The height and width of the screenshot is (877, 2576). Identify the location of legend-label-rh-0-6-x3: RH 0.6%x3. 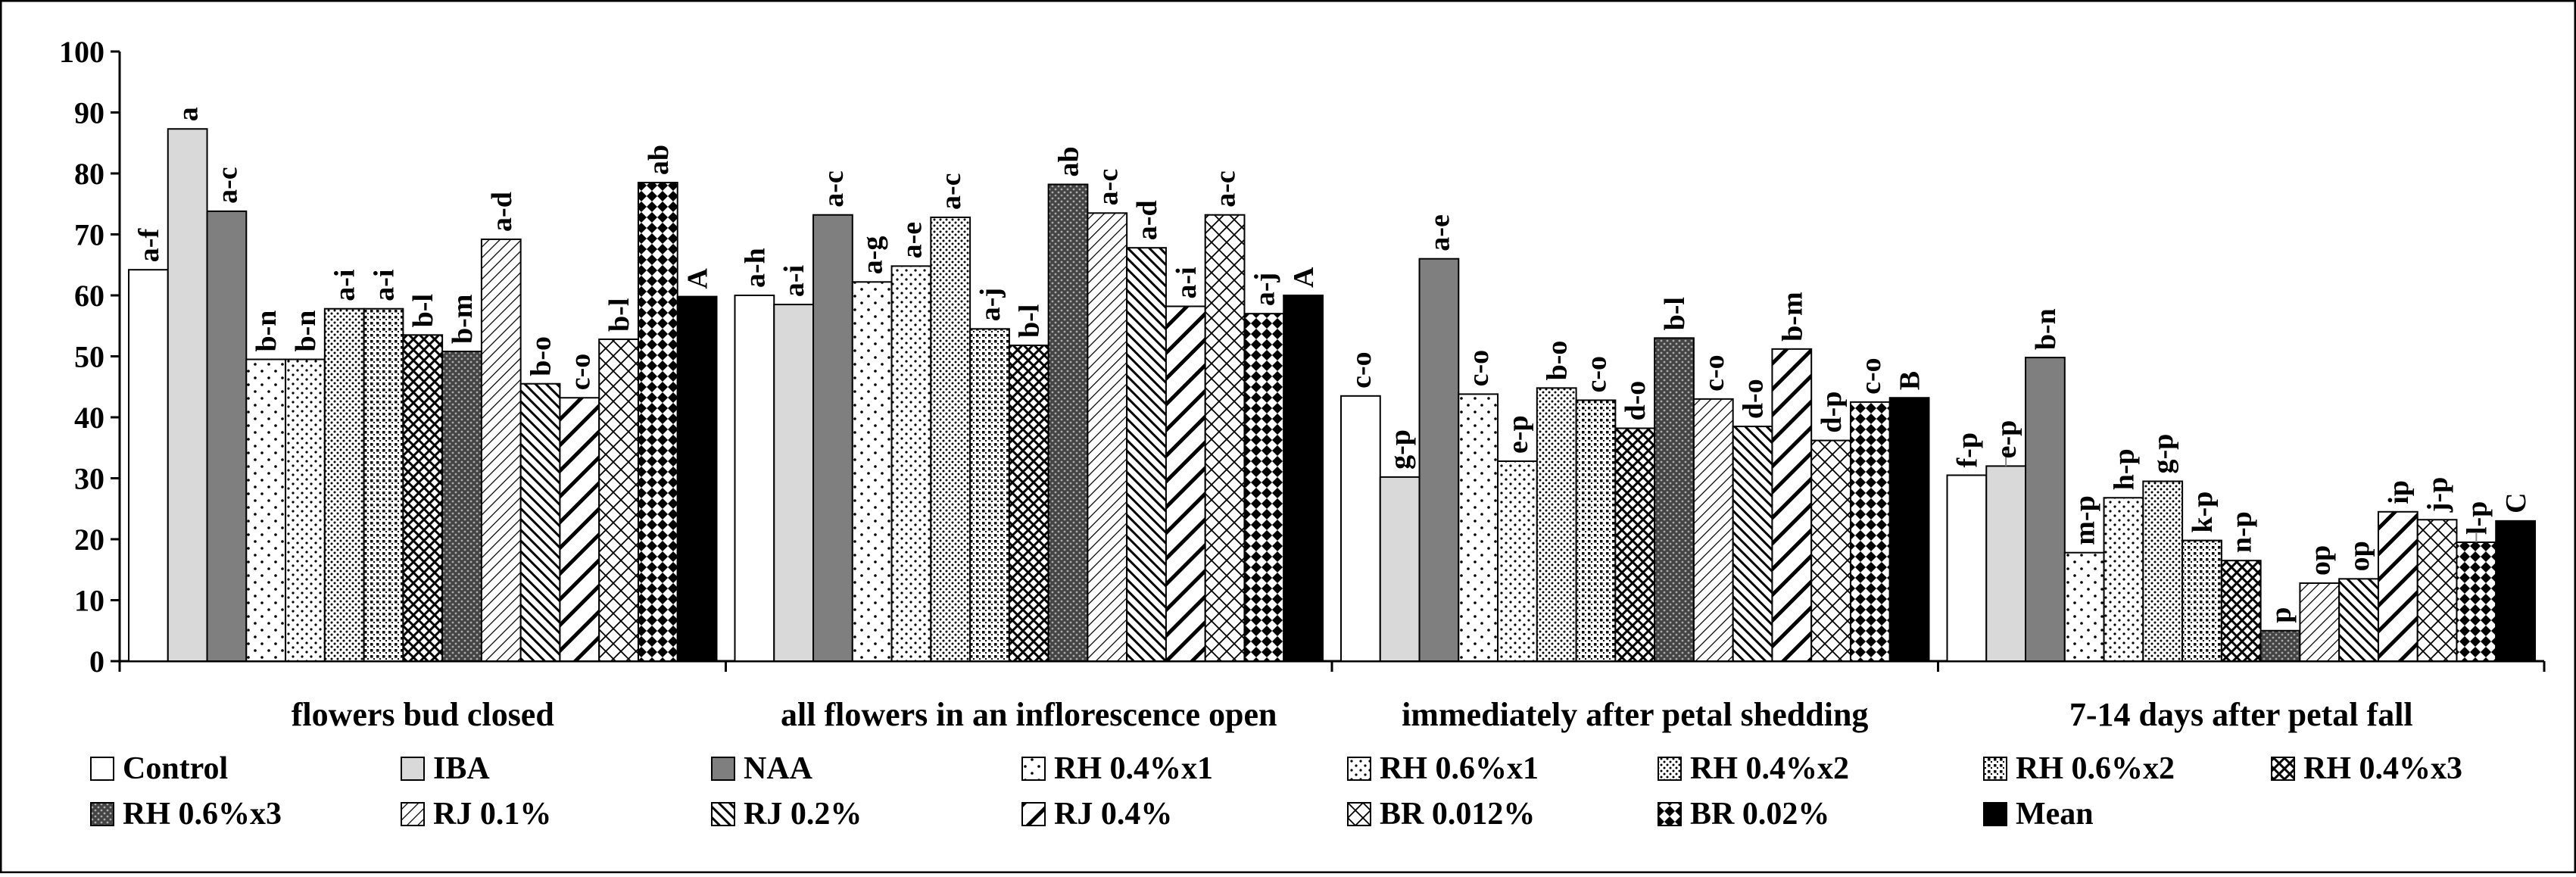
(202, 814).